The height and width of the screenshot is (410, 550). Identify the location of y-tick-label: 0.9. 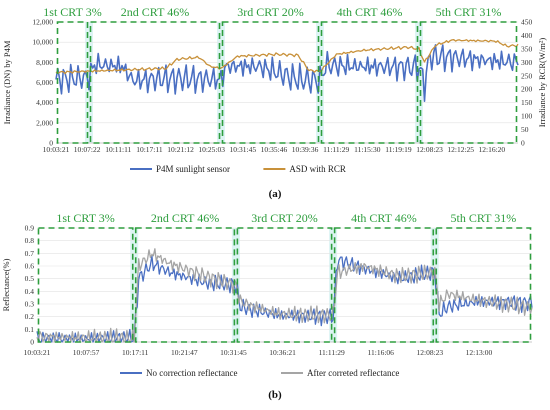
(30, 228).